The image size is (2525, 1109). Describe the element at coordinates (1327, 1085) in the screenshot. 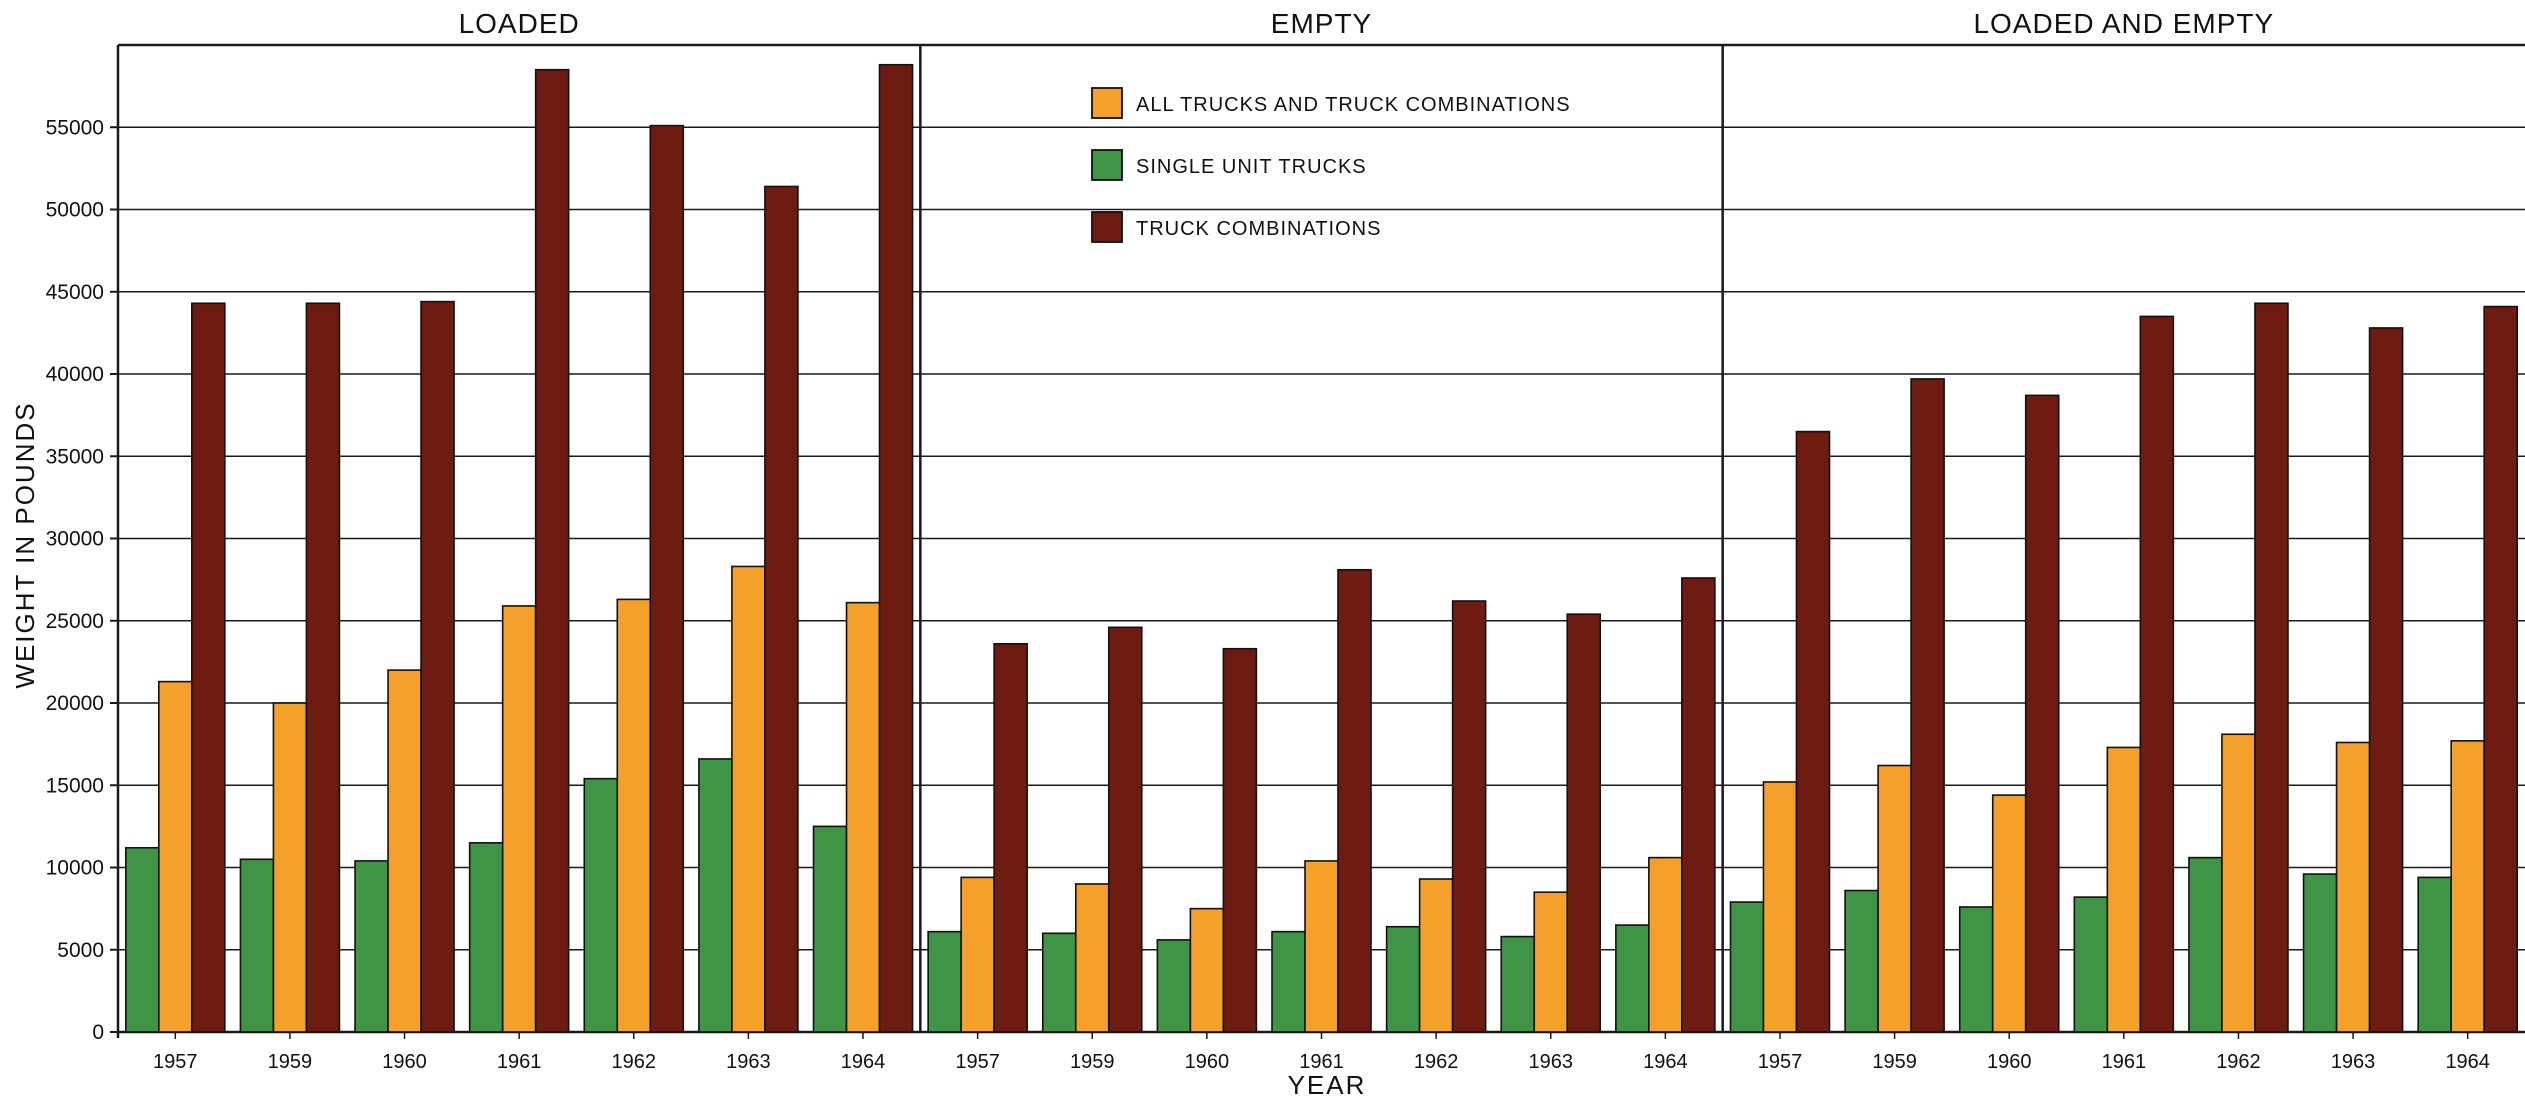

I see `x-axis-label: YEAR` at that location.